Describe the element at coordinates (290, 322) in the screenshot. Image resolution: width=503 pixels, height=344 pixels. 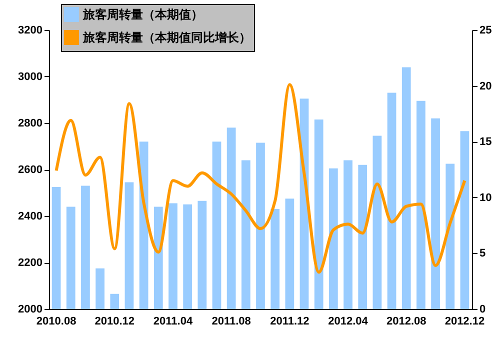
I see `x-tick-label: 2011.12` at that location.